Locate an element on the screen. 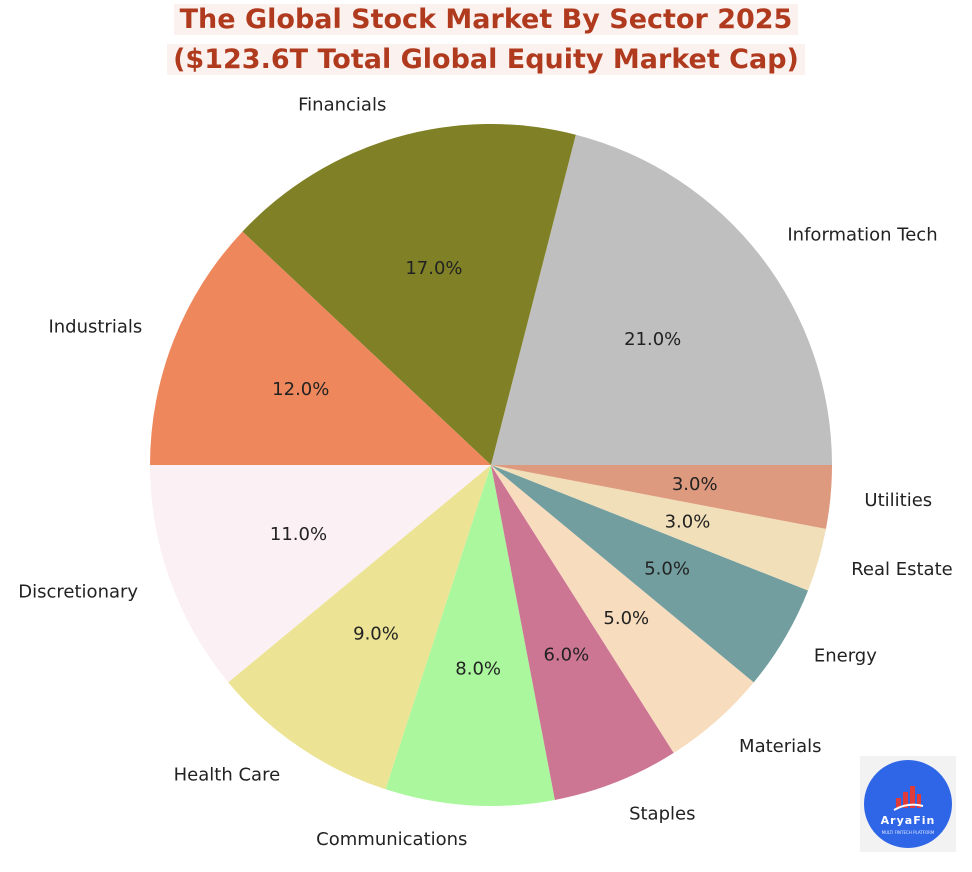 This screenshot has height=872, width=972. chart-title-line-1-text: The Global Stock Market By Sector 2025 is located at coordinates (486, 19).